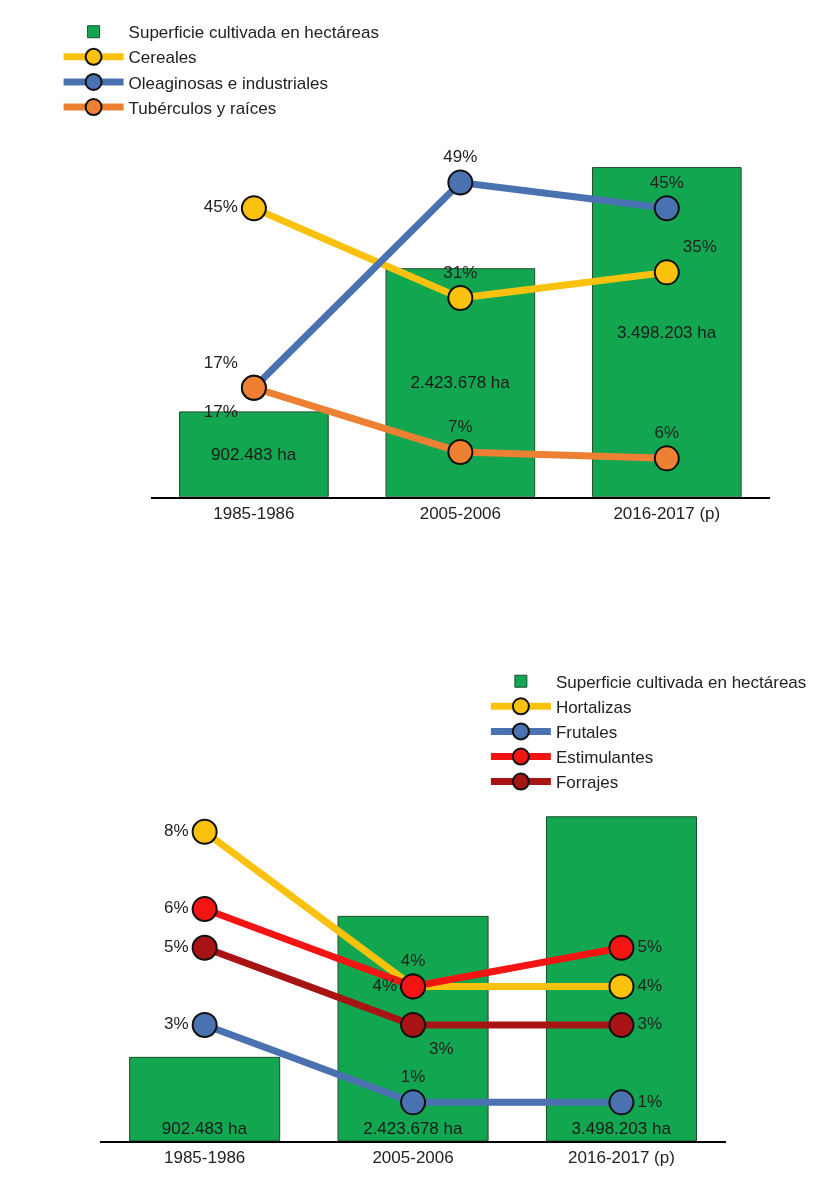  What do you see at coordinates (228, 83) in the screenshot?
I see `legend-label: Oleaginosas e industriales` at bounding box center [228, 83].